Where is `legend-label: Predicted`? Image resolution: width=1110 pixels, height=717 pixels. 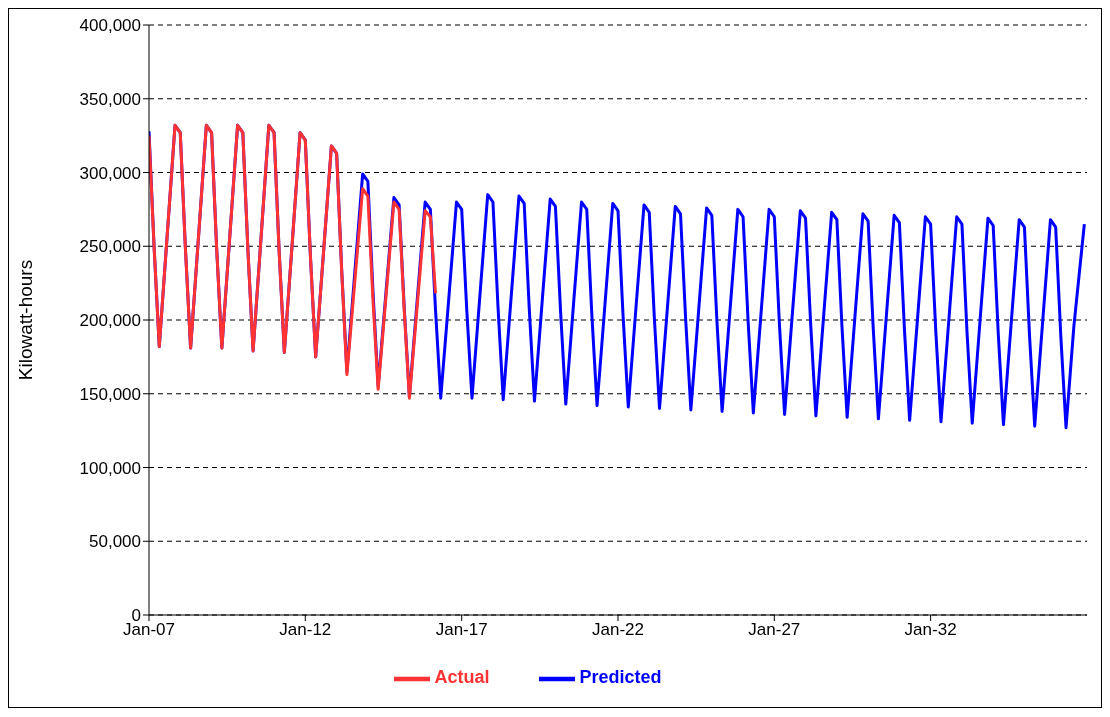
legend-label: Predicted is located at coordinates (620, 677).